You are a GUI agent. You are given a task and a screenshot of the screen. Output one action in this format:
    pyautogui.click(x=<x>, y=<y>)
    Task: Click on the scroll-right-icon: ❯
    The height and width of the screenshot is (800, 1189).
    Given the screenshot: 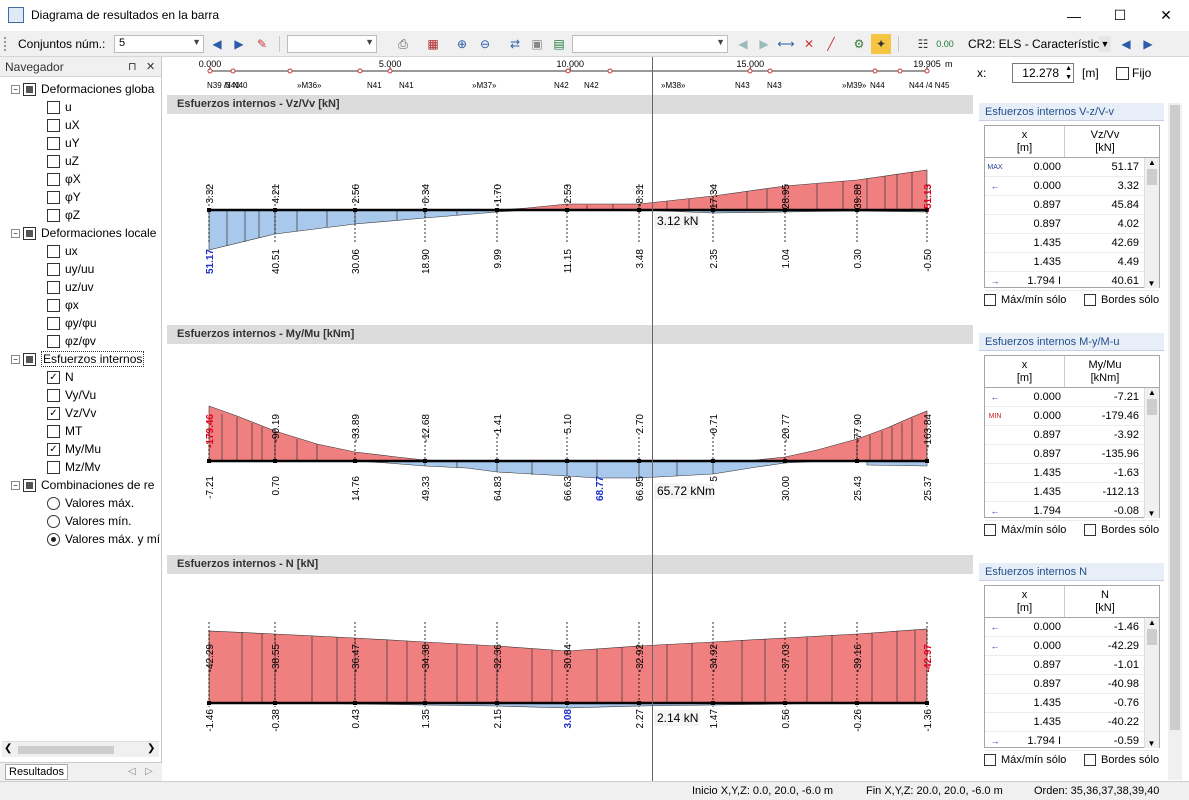 What is the action you would take?
    pyautogui.click(x=151, y=748)
    